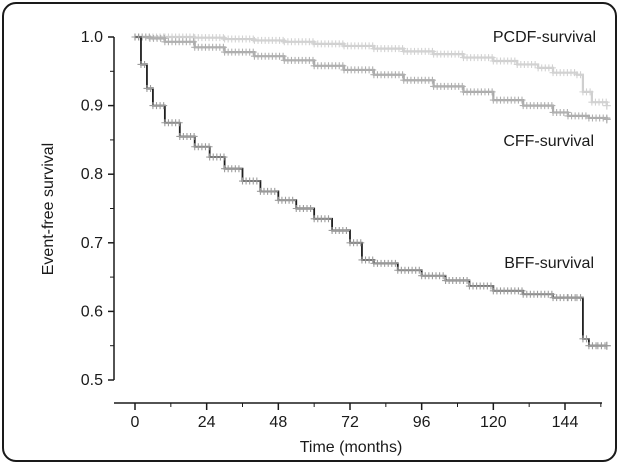 This screenshot has width=621, height=462. I want to click on y-tick-label: 0.5, so click(92, 380).